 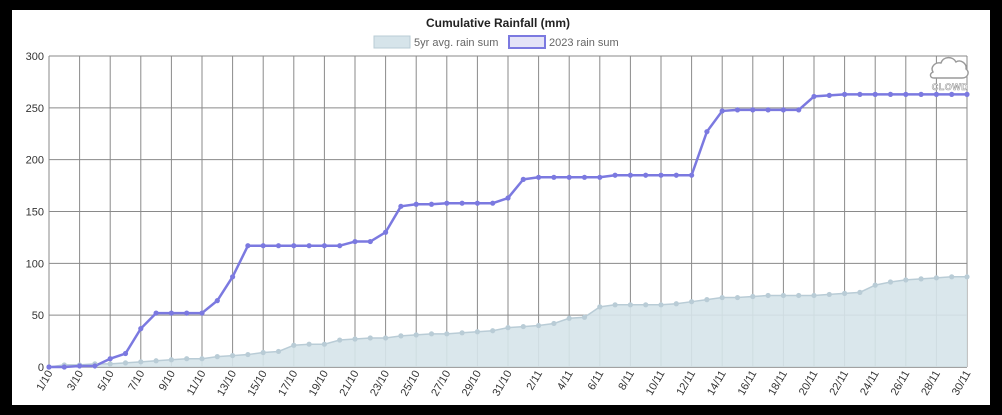 What do you see at coordinates (496, 42) in the screenshot?
I see `legend: 5yr avg. rain sum 2023 rain sum` at bounding box center [496, 42].